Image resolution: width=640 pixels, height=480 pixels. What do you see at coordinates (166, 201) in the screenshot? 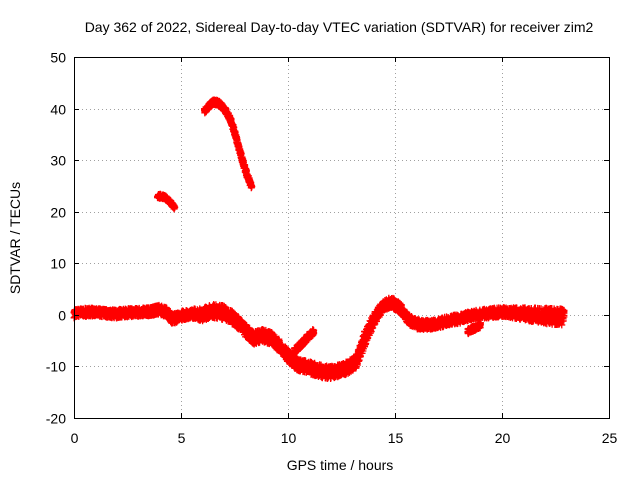
I see `series-arc-early` at bounding box center [166, 201].